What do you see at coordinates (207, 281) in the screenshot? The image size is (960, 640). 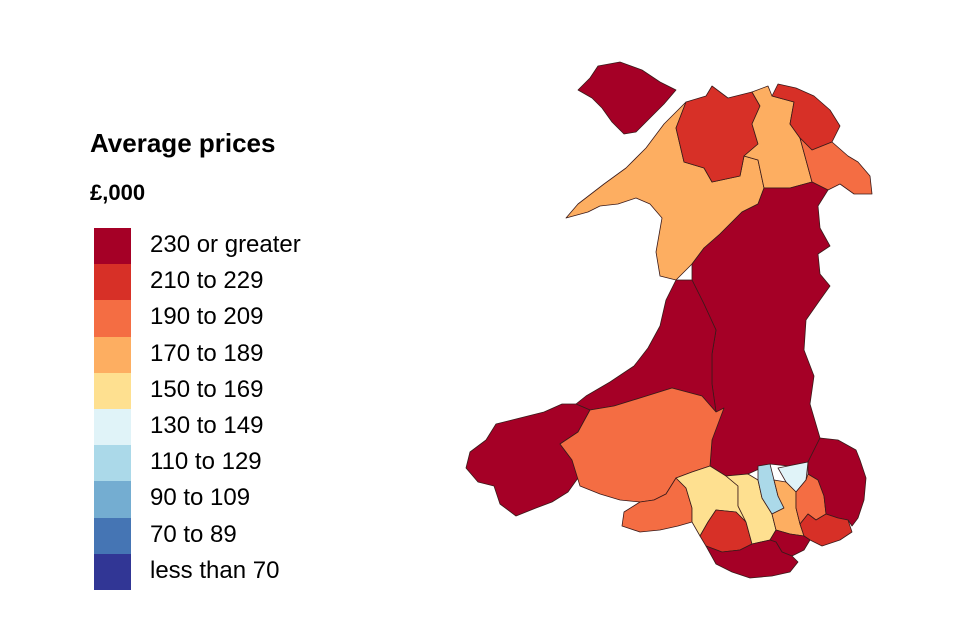 I see `legend-label: 210 to 229` at bounding box center [207, 281].